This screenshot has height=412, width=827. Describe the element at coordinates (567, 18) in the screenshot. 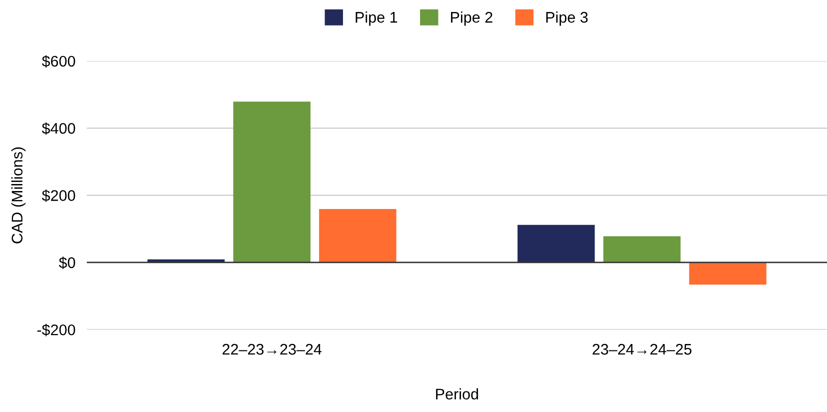

I see `legend-label: Pipe 3` at that location.